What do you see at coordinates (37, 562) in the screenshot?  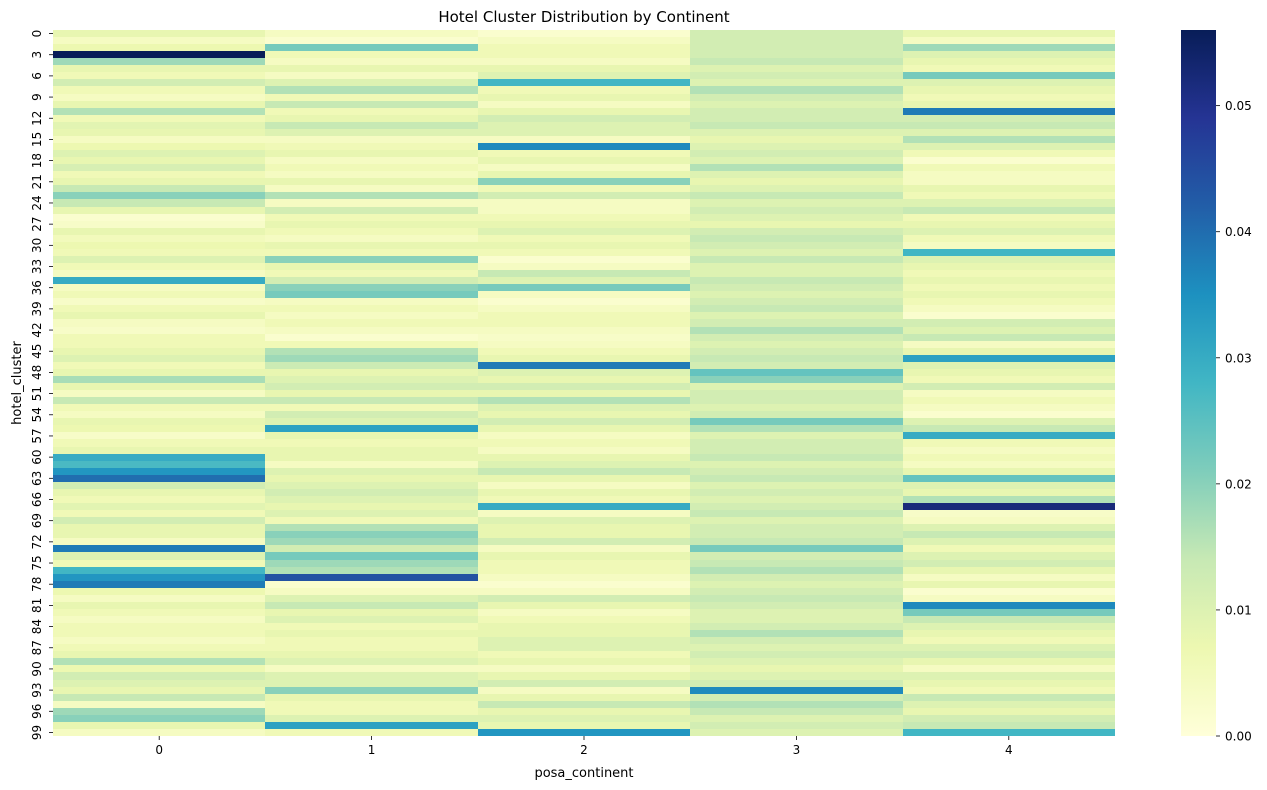 I see `y-tick-label: 75` at bounding box center [37, 562].